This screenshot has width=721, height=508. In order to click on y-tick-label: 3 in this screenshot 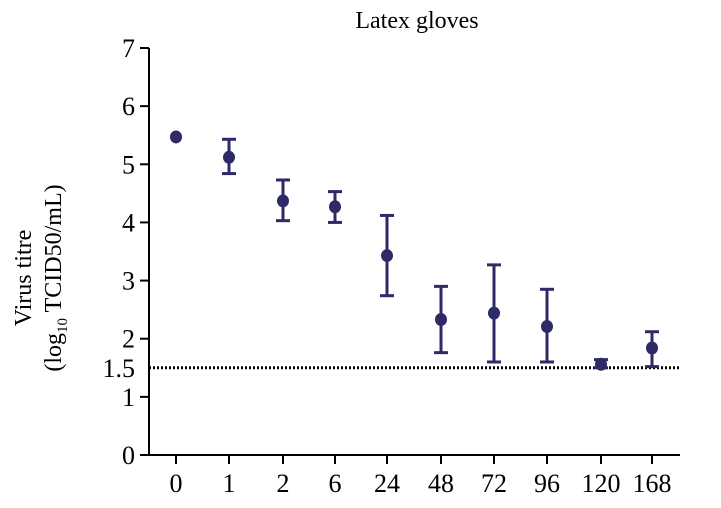, I will do `click(128, 281)`.